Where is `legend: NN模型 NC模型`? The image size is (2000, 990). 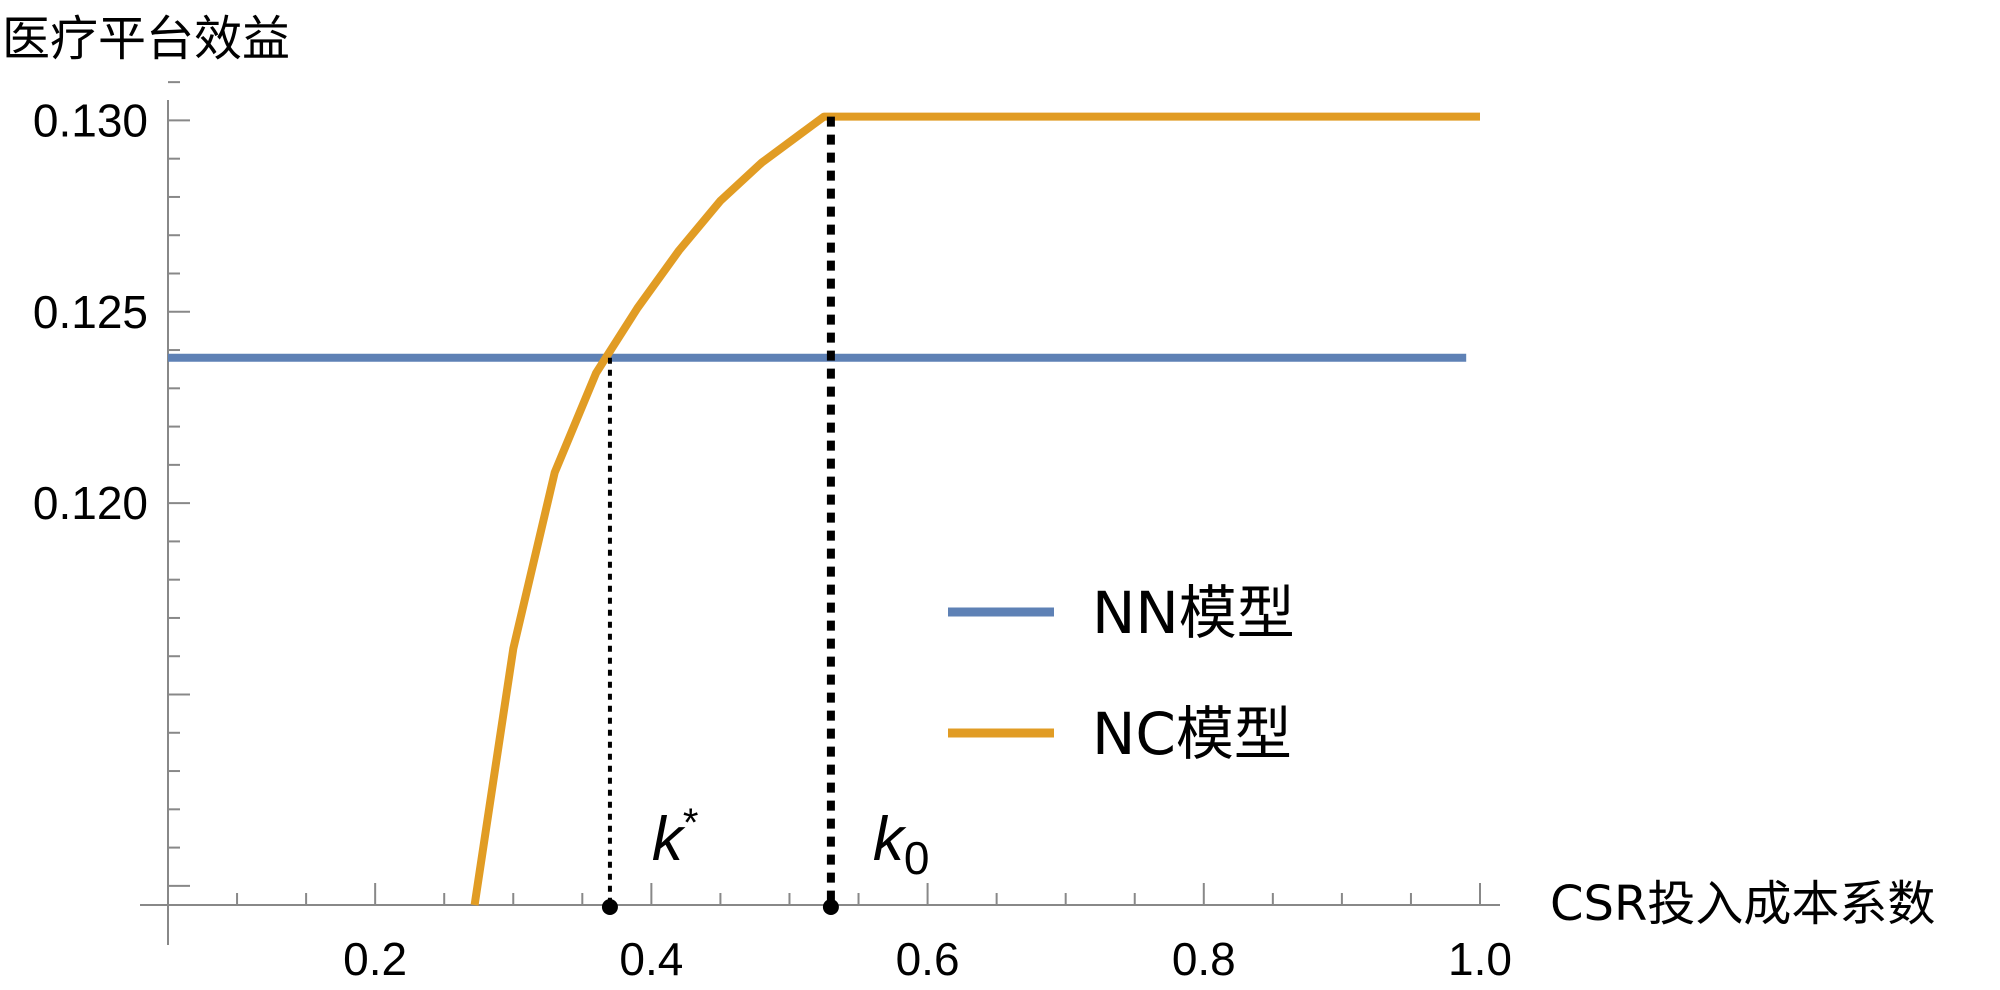 legend: NN模型 NC模型 is located at coordinates (1121, 673).